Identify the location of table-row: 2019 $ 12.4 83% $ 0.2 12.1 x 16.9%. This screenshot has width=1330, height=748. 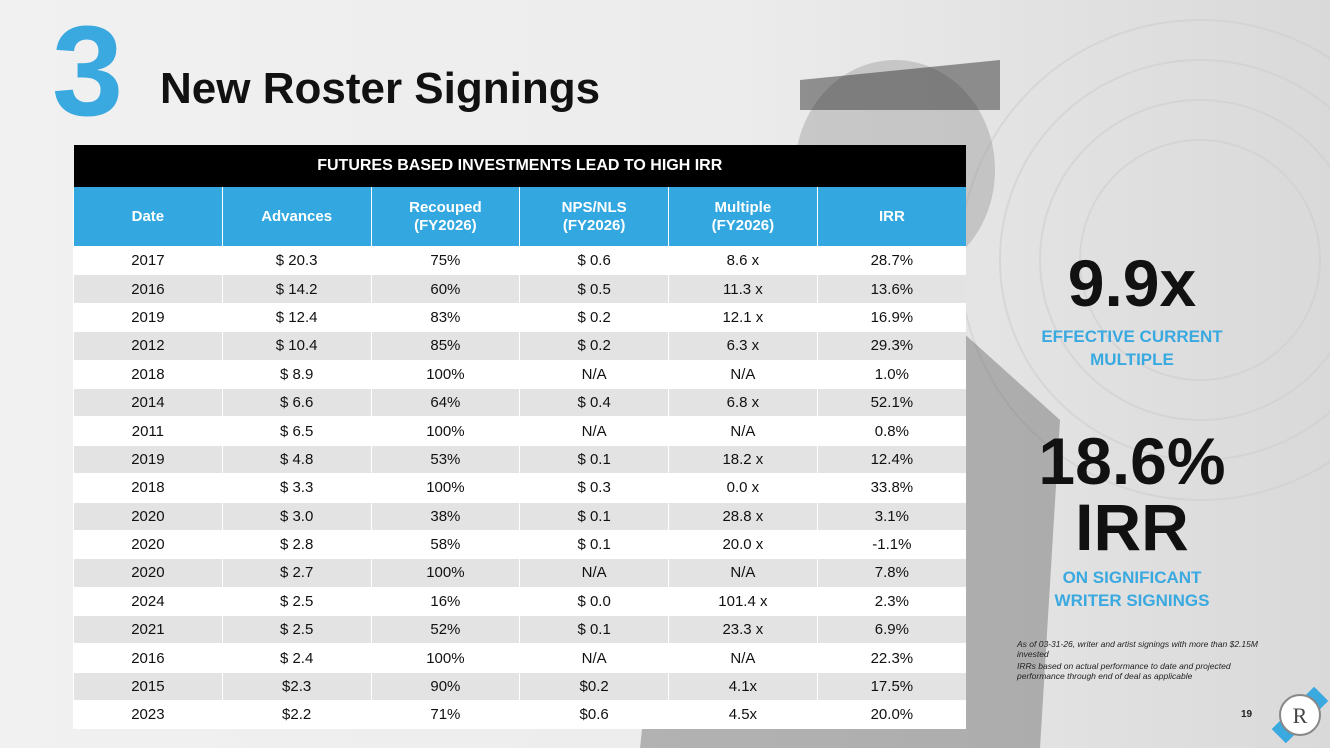
(519, 317).